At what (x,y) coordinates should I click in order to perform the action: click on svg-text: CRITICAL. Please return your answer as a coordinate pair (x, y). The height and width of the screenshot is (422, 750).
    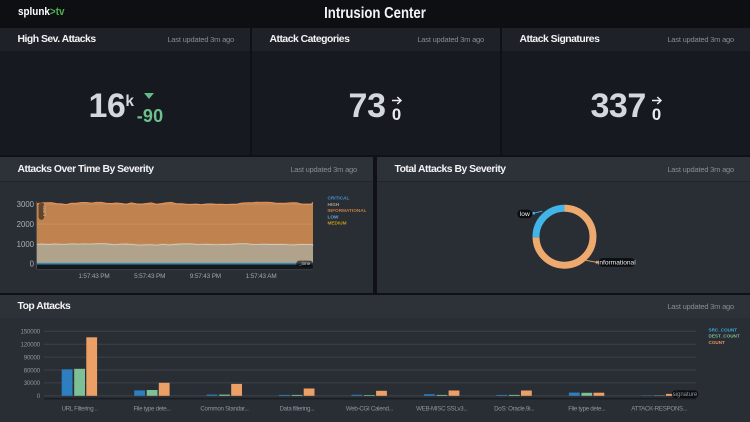
    Looking at the image, I should click on (339, 198).